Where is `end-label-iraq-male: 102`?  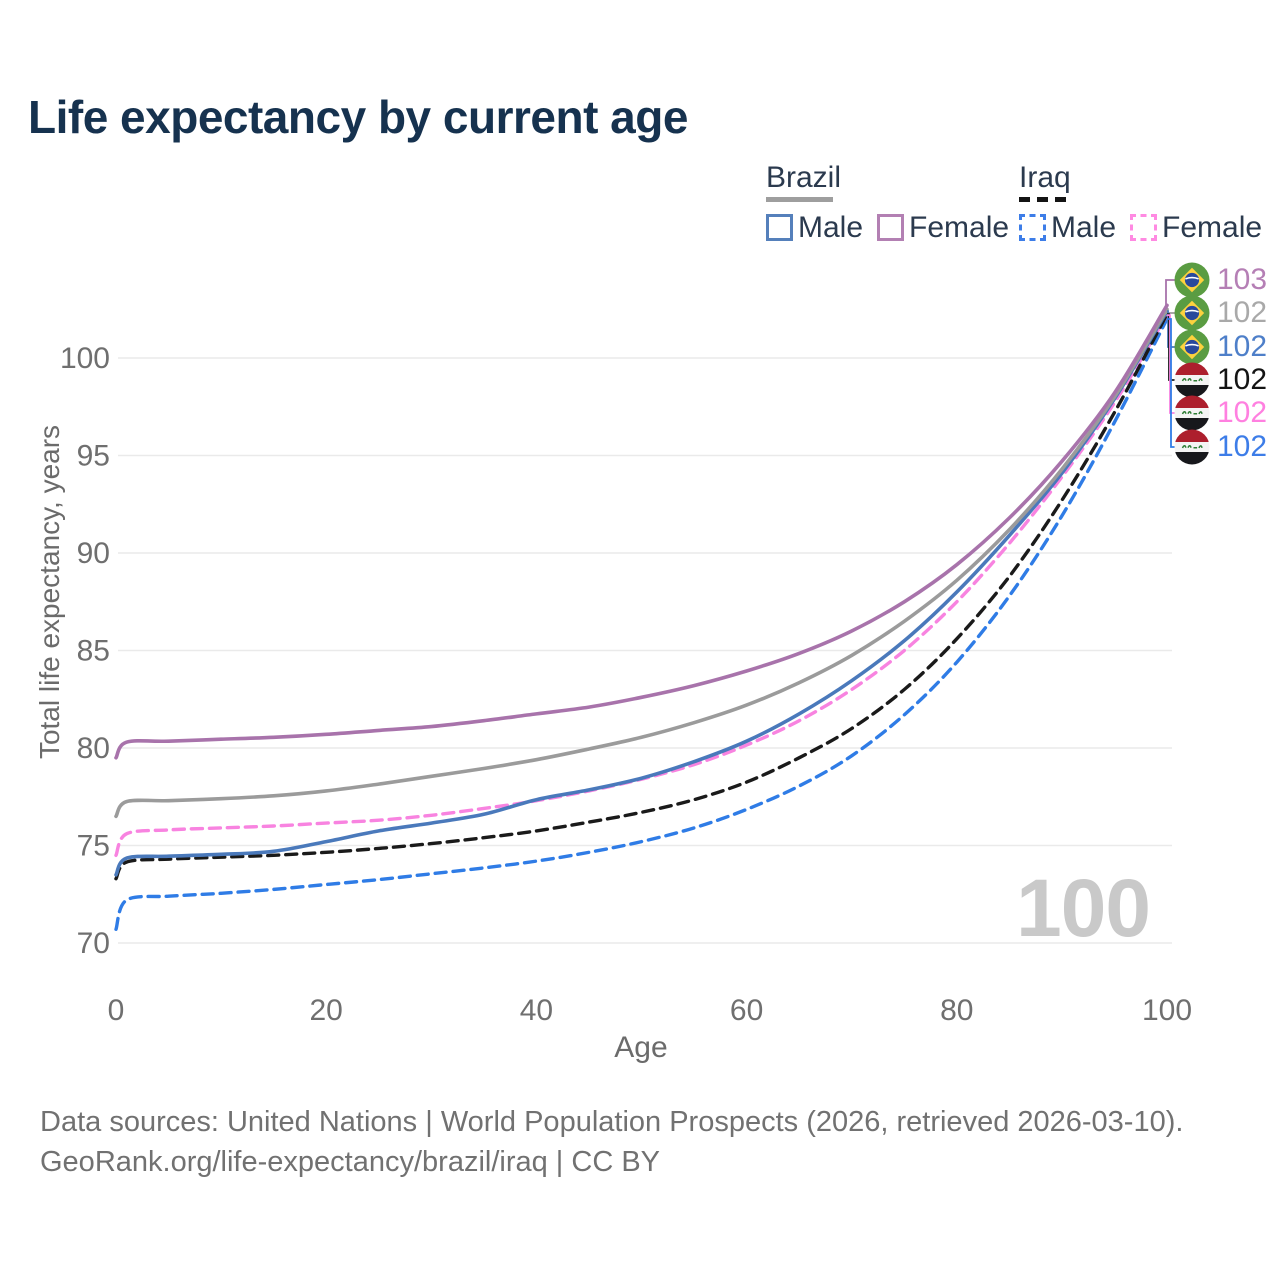 end-label-iraq-male: 102 is located at coordinates (1220, 447).